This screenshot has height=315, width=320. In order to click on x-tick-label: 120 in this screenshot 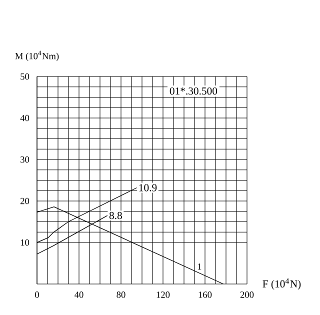, I will do `click(163, 295)`.